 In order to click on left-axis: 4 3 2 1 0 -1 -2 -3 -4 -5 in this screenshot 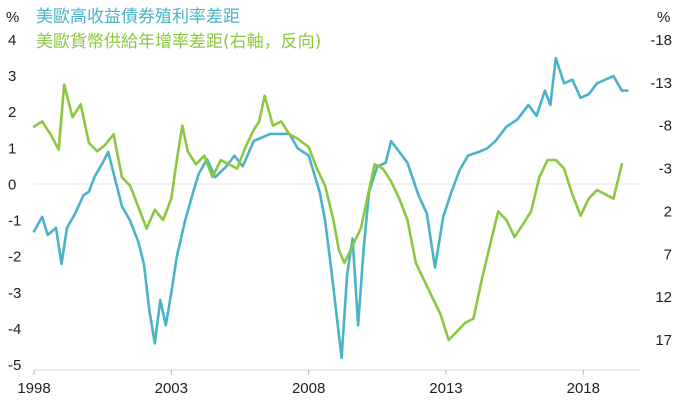, I will do `click(14, 203)`.